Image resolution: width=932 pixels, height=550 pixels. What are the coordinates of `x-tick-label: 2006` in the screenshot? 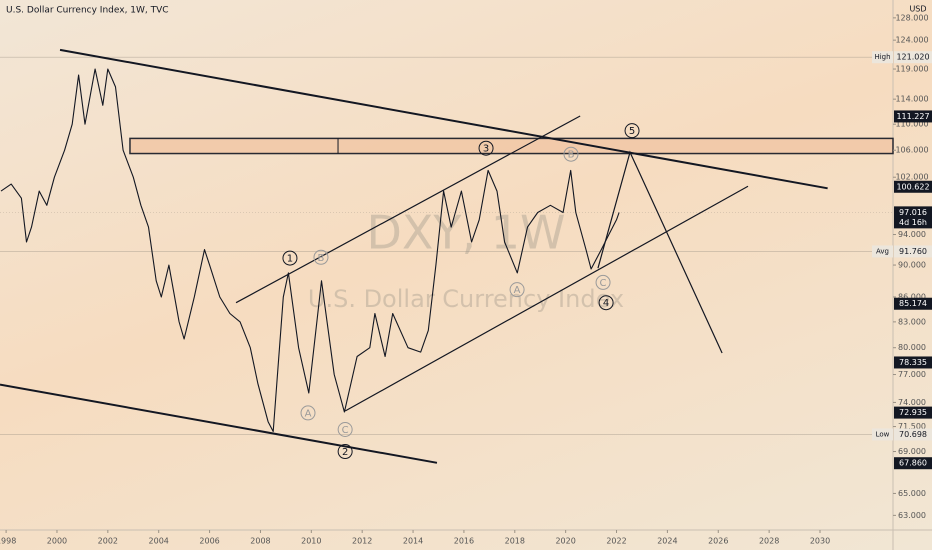 It's located at (209, 541).